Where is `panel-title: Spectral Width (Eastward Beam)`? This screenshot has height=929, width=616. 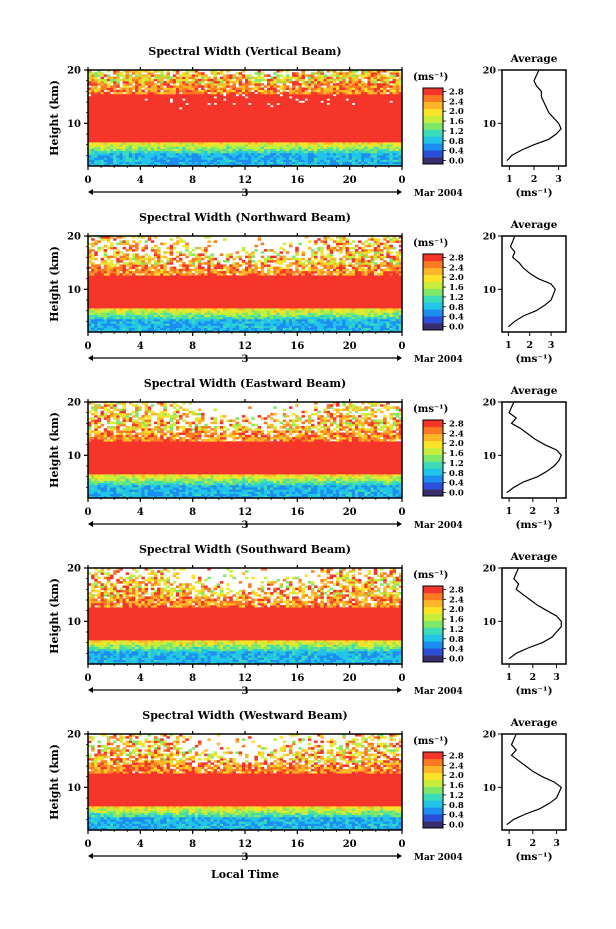
panel-title: Spectral Width (Eastward Beam) is located at coordinates (245, 383).